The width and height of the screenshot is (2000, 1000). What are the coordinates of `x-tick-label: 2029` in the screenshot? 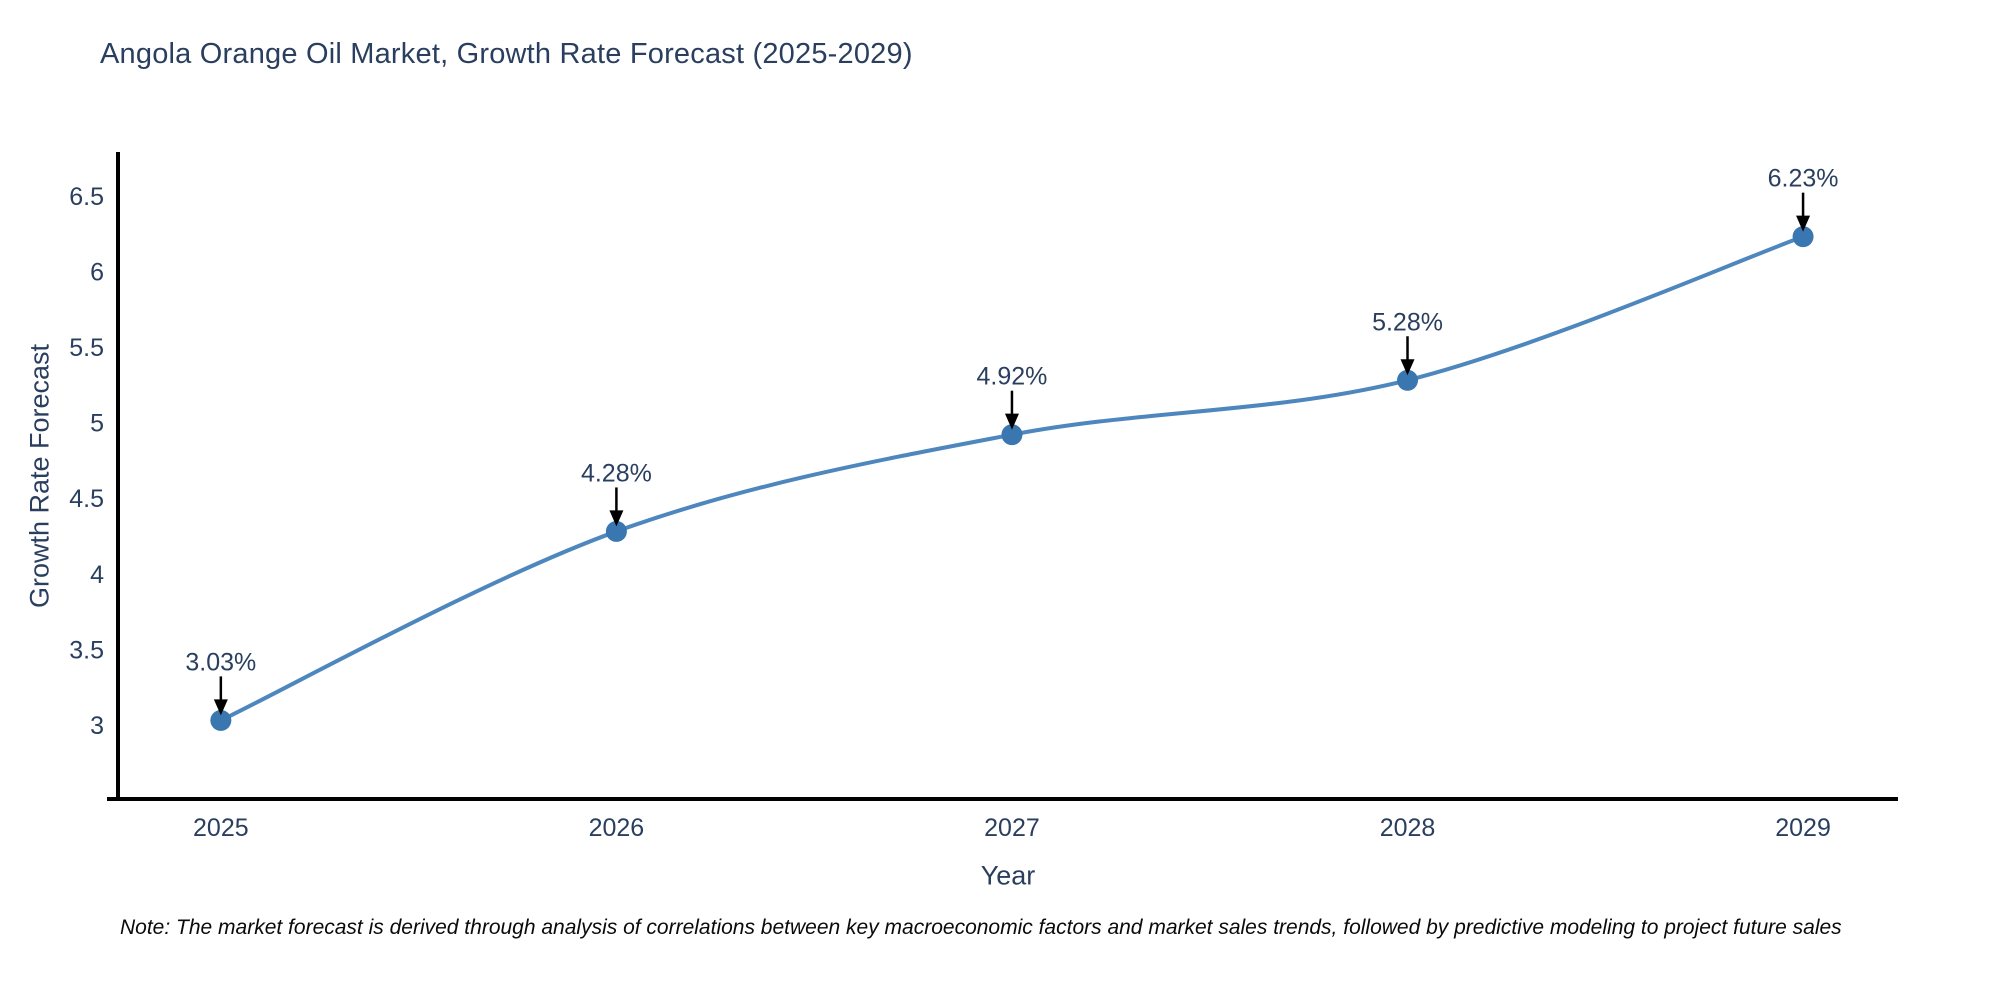 It's located at (1803, 828).